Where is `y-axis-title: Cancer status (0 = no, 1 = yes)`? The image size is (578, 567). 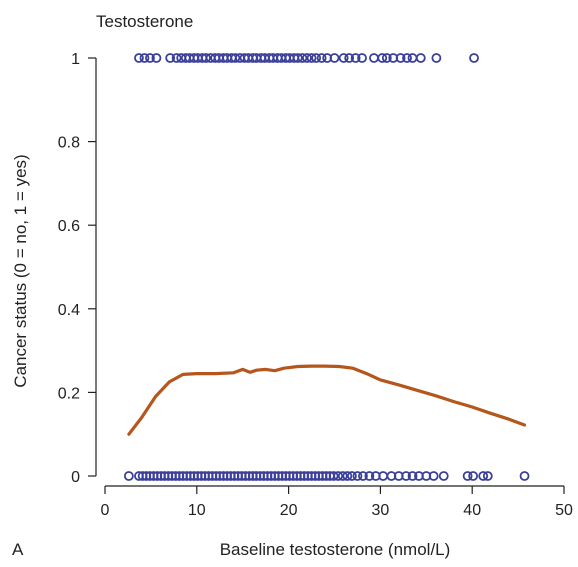
y-axis-title: Cancer status (0 = no, 1 = yes) is located at coordinates (20, 270).